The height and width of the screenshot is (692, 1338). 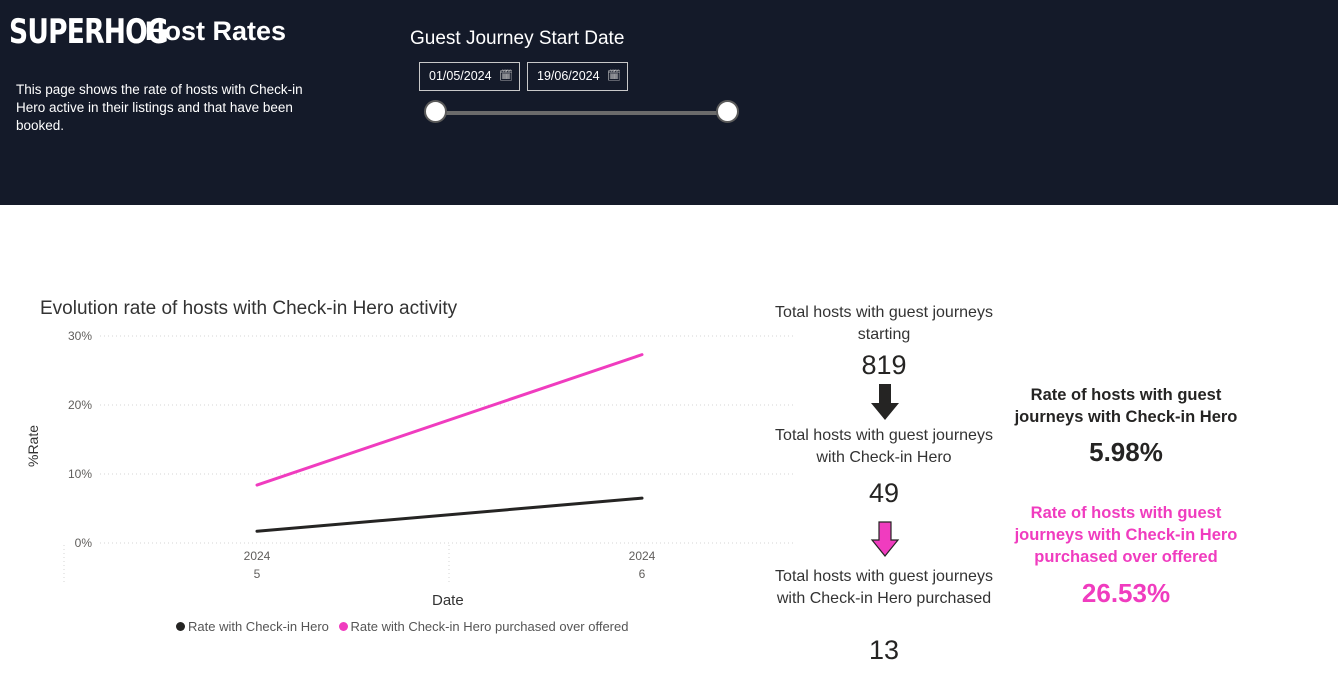 What do you see at coordinates (517, 38) in the screenshot?
I see `date-slicer-title: Guest Journey Start Date` at bounding box center [517, 38].